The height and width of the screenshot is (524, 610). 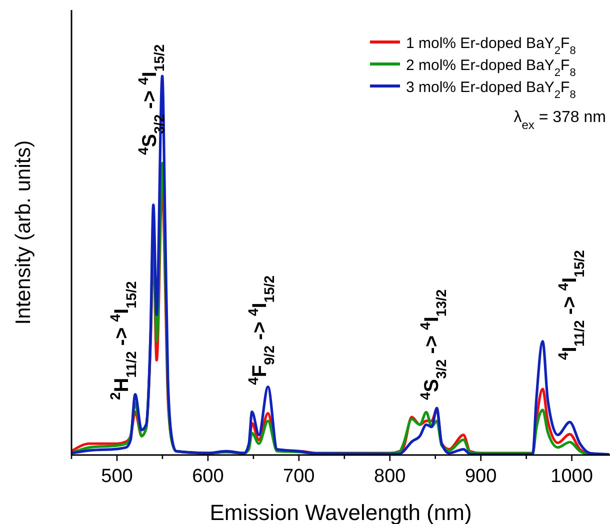 I want to click on legend-label: 1 mol% Er-doped BaY$_{2}$F$_{8}$, so click(x=491, y=46).